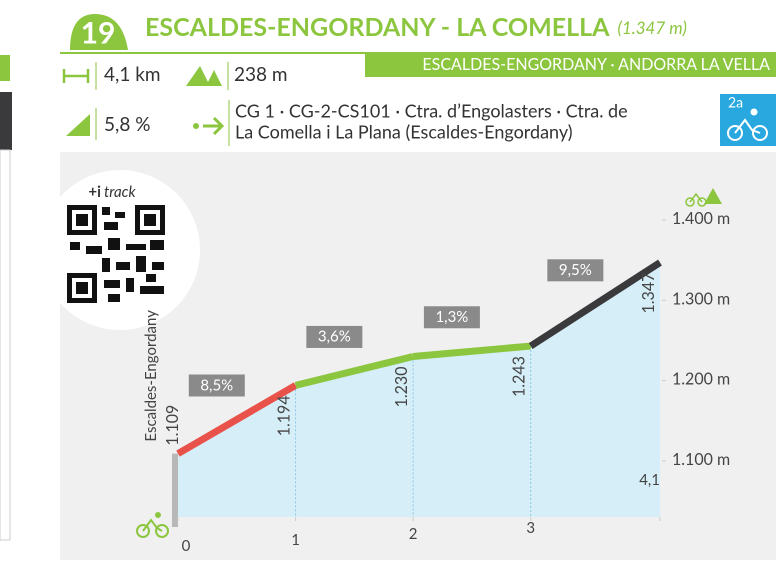  What do you see at coordinates (701, 459) in the screenshot?
I see `y-tick-label: 1.100 m` at bounding box center [701, 459].